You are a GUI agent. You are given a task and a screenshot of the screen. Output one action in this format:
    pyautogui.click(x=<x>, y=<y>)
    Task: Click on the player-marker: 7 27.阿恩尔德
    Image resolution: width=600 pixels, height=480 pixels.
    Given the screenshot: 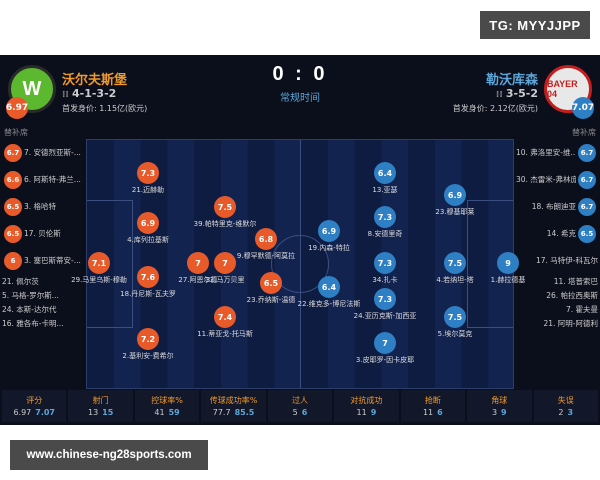 What is the action you would take?
    pyautogui.click(x=198, y=268)
    